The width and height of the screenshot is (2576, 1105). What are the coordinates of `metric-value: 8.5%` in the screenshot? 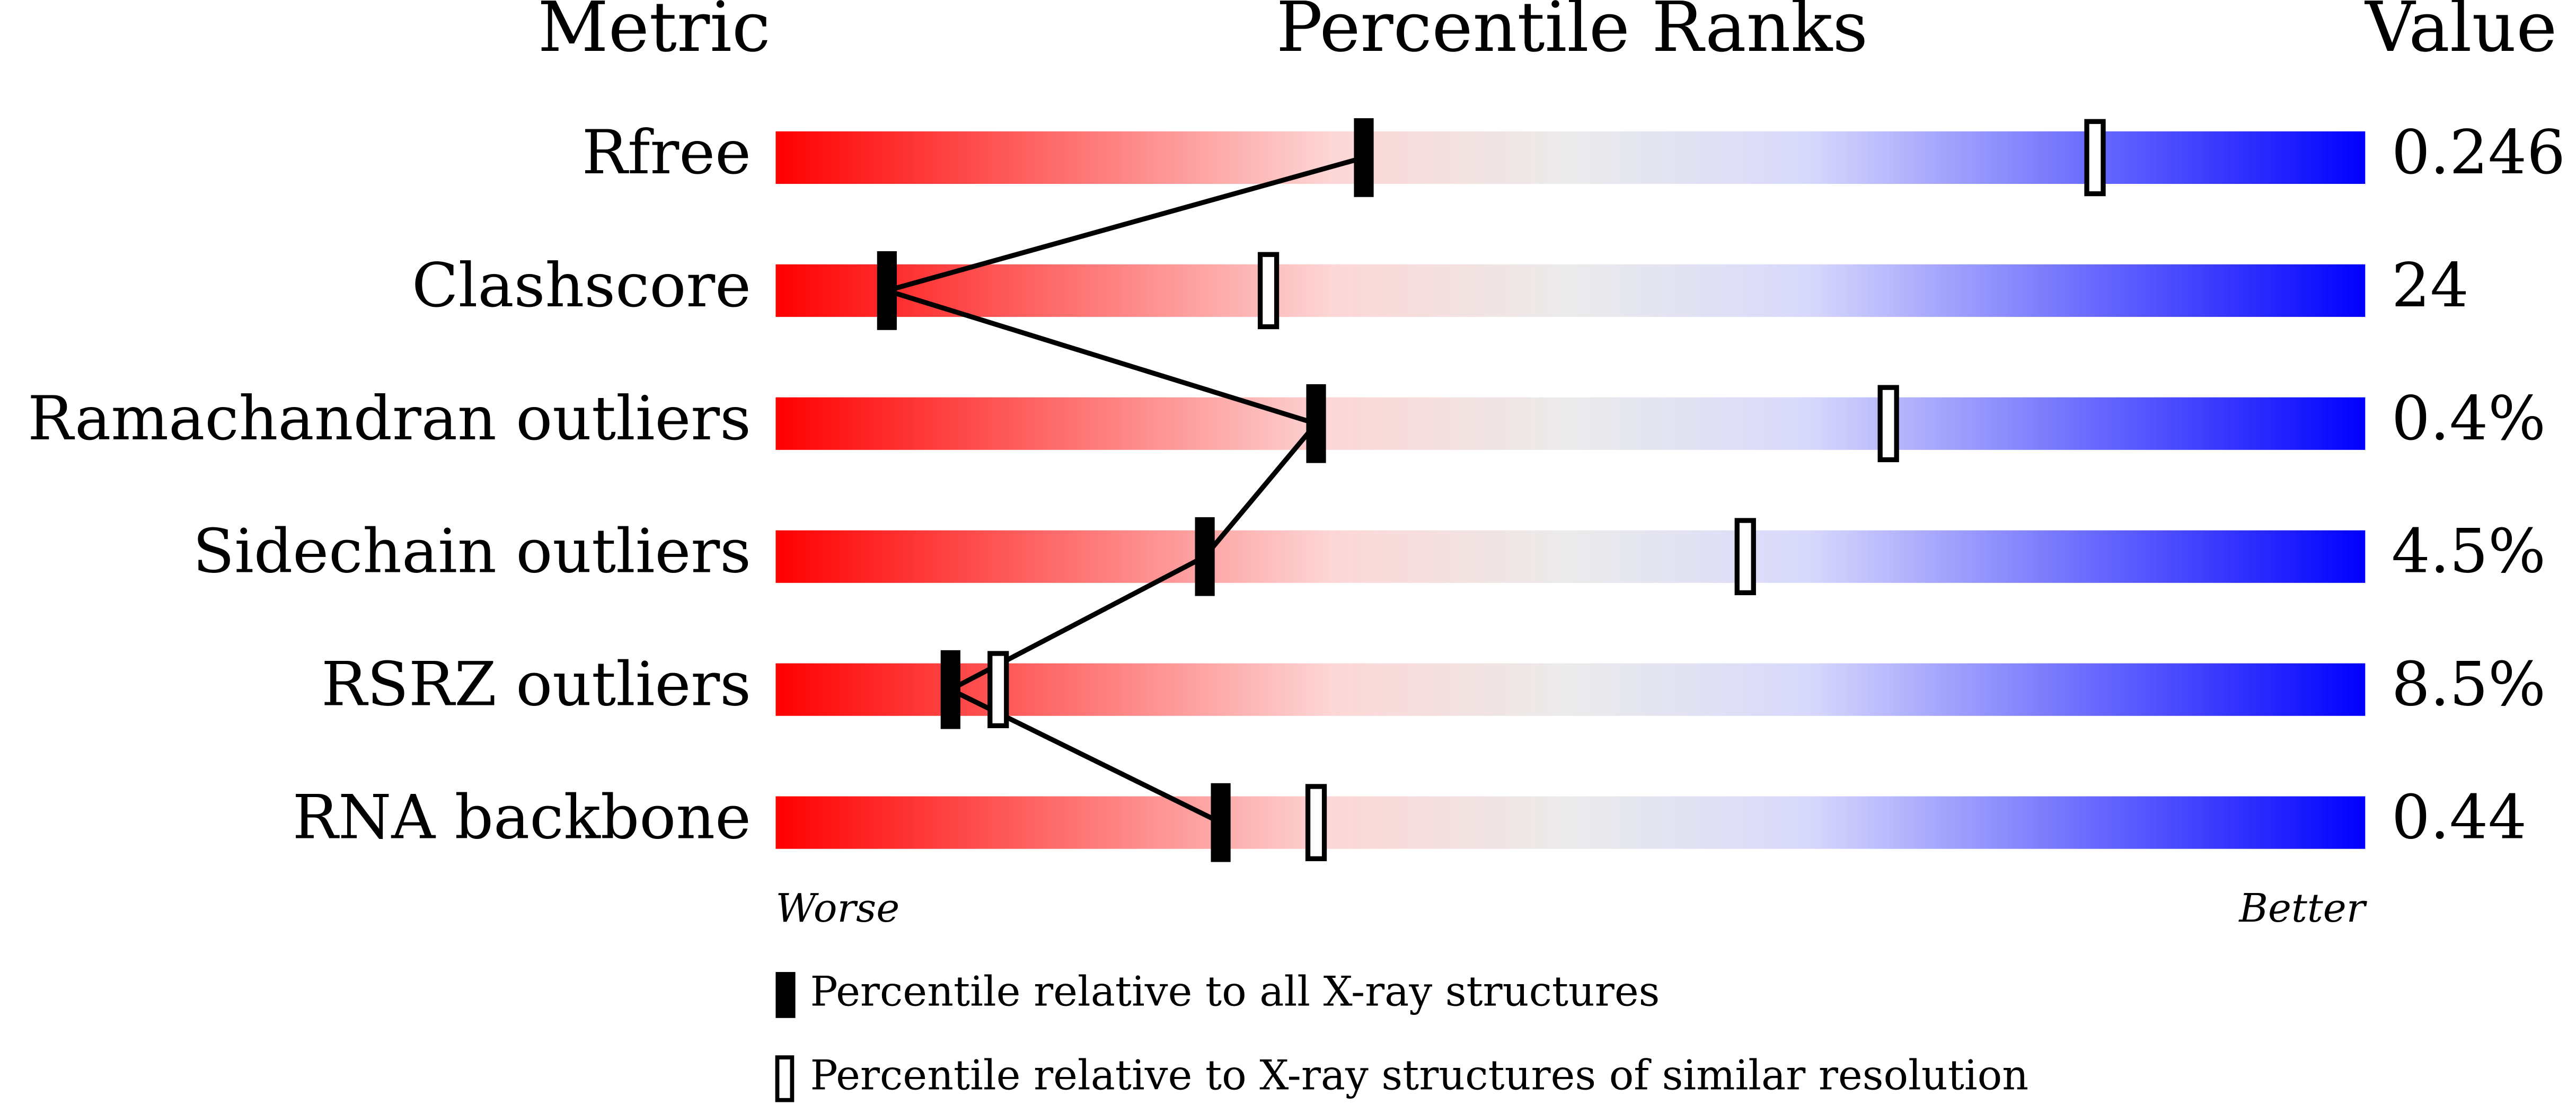 It's located at (2469, 685).